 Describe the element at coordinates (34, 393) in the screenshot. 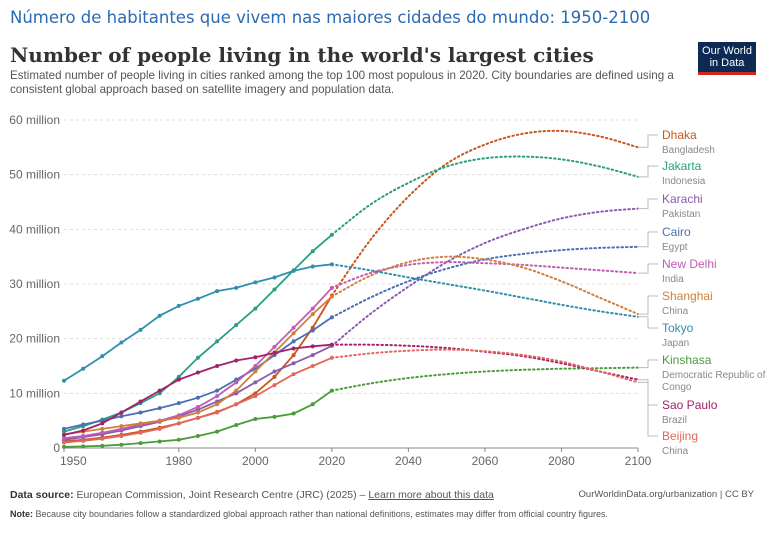

I see `y-tick-label: 10 million` at that location.